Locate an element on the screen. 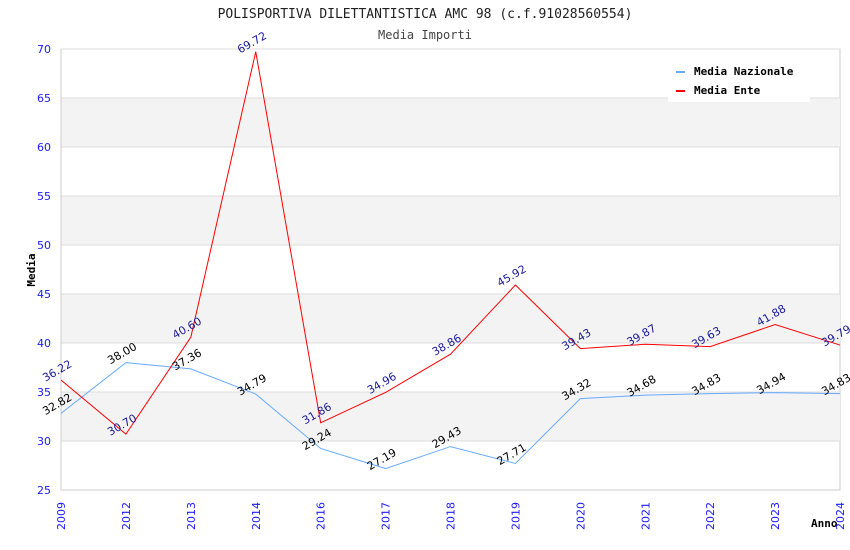  legend-label-media-ente: Media Ente is located at coordinates (727, 90).